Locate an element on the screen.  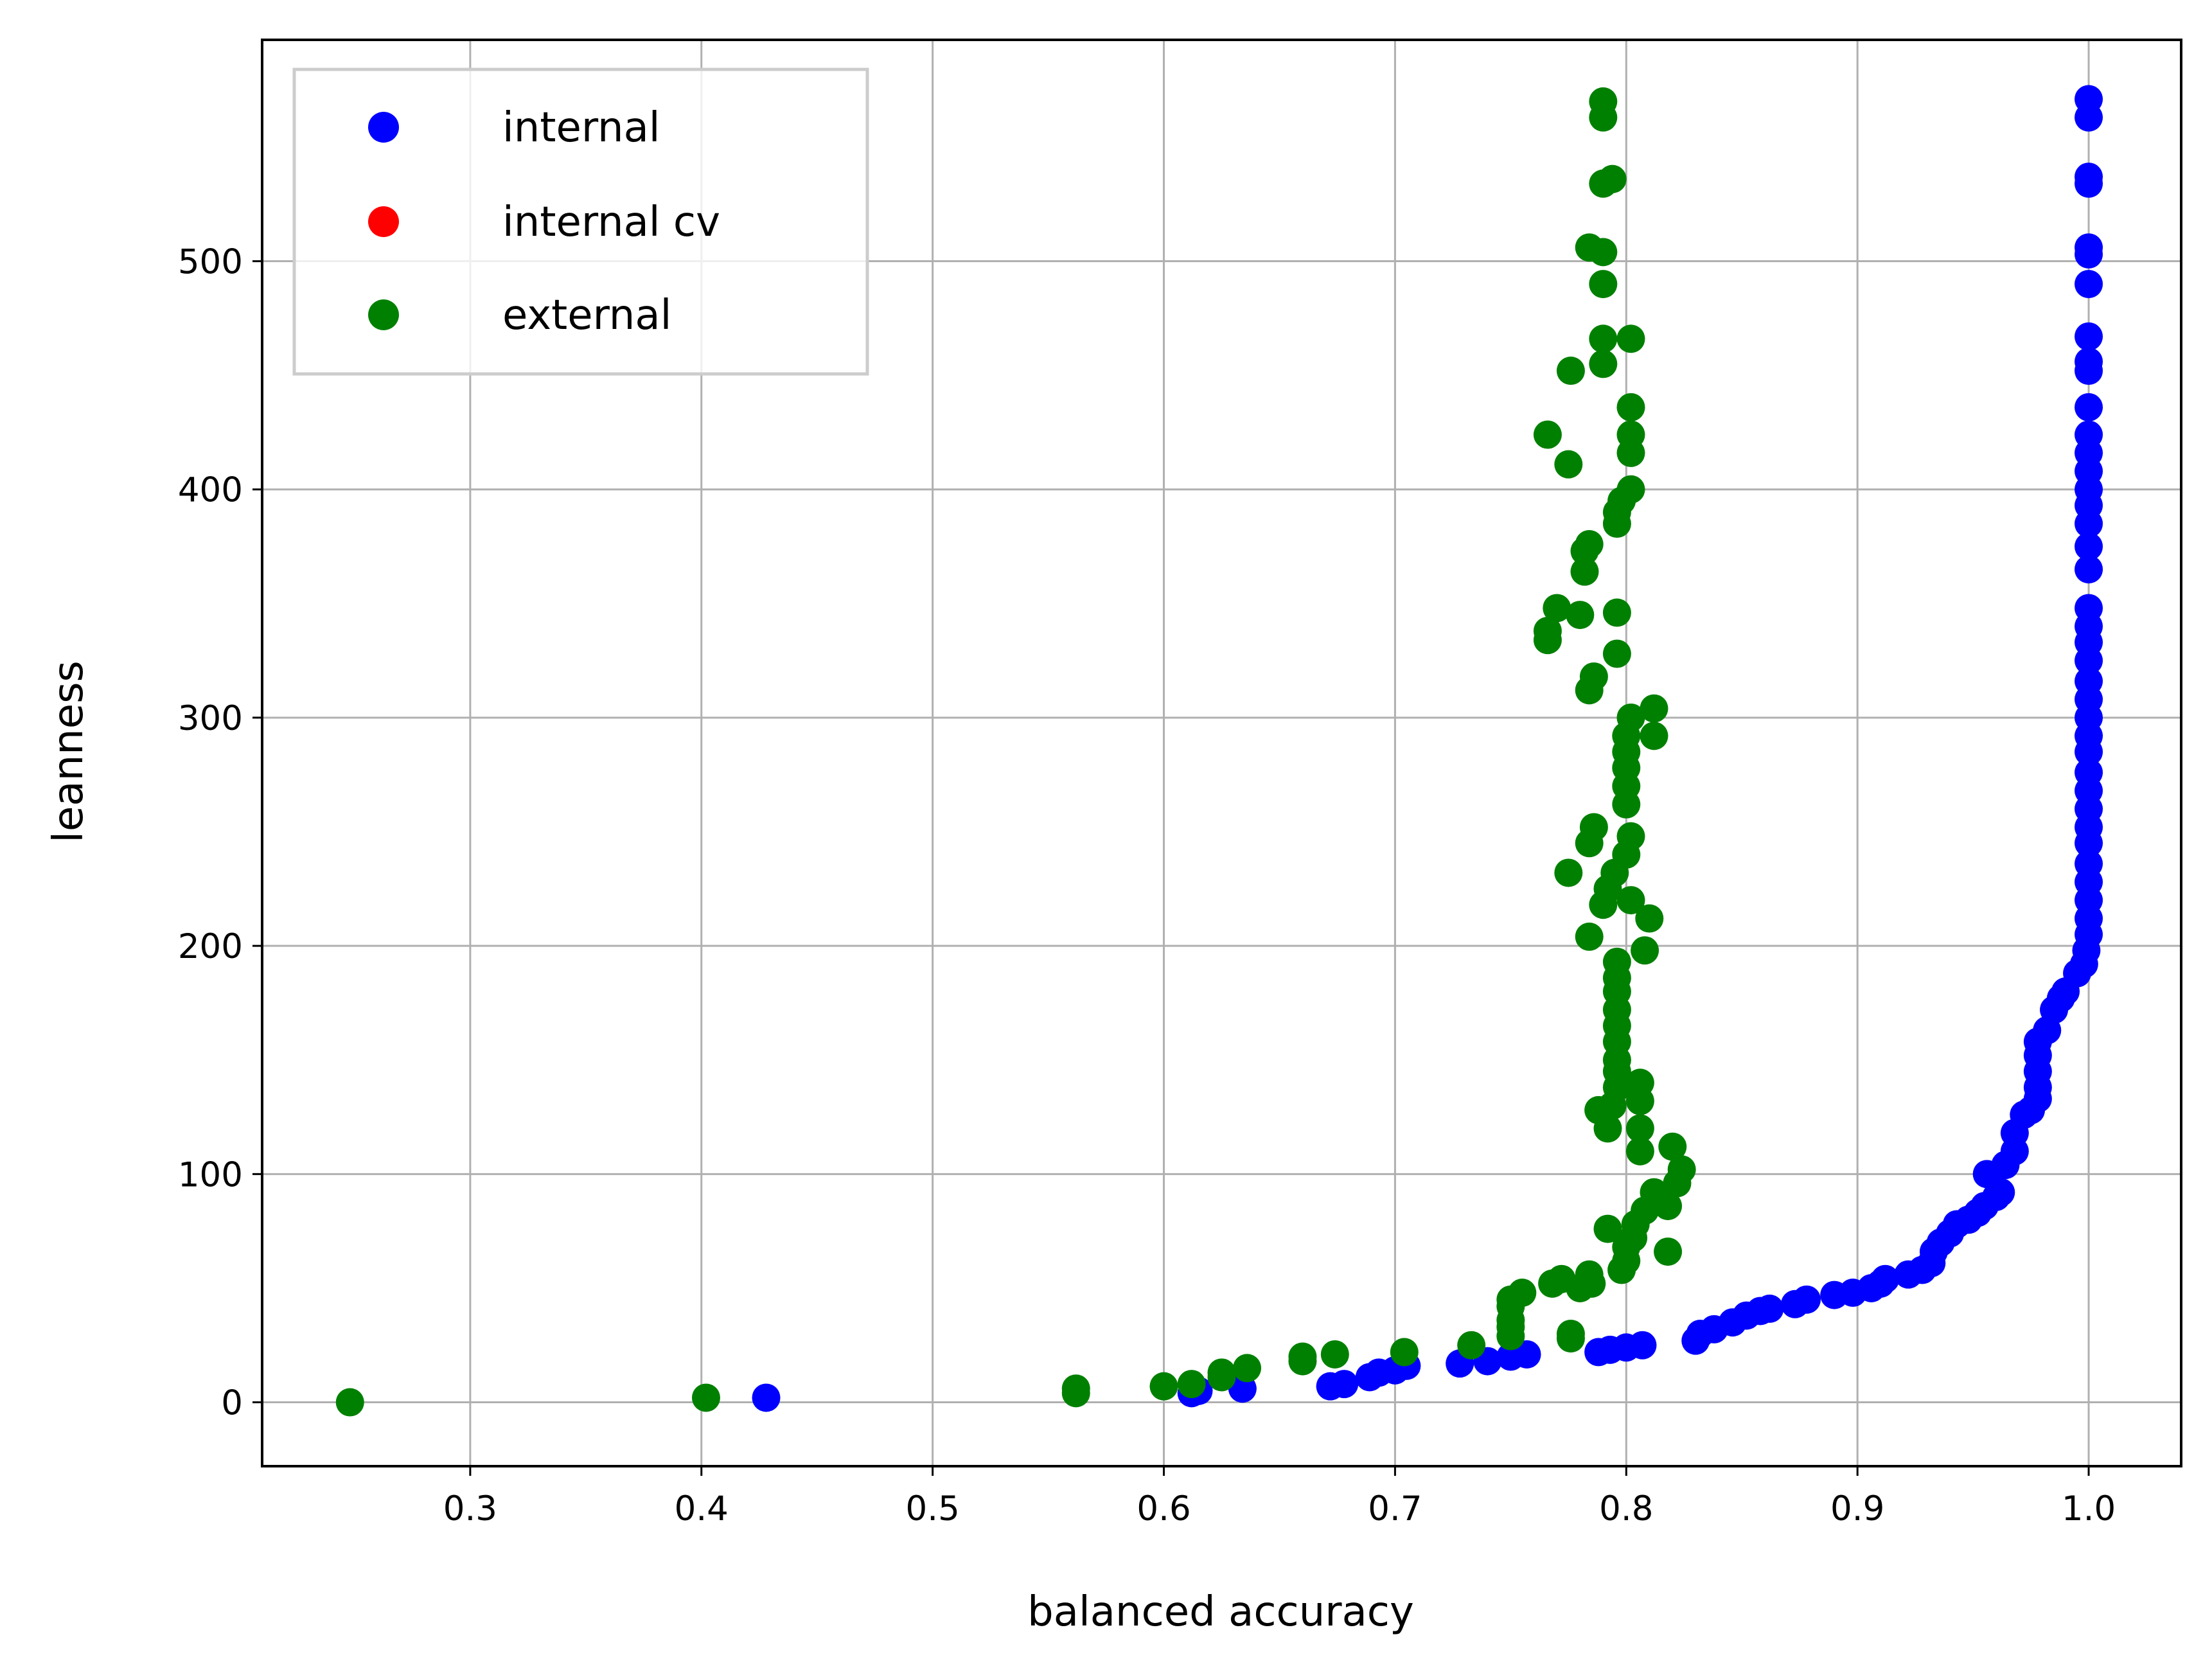
x-tick-label: 1.0 is located at coordinates (2089, 1509).